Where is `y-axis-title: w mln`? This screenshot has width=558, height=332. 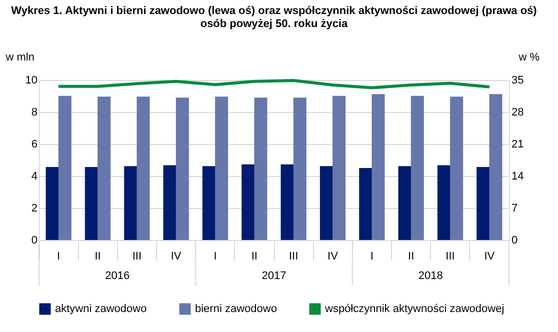 y-axis-title: w mln is located at coordinates (19, 58).